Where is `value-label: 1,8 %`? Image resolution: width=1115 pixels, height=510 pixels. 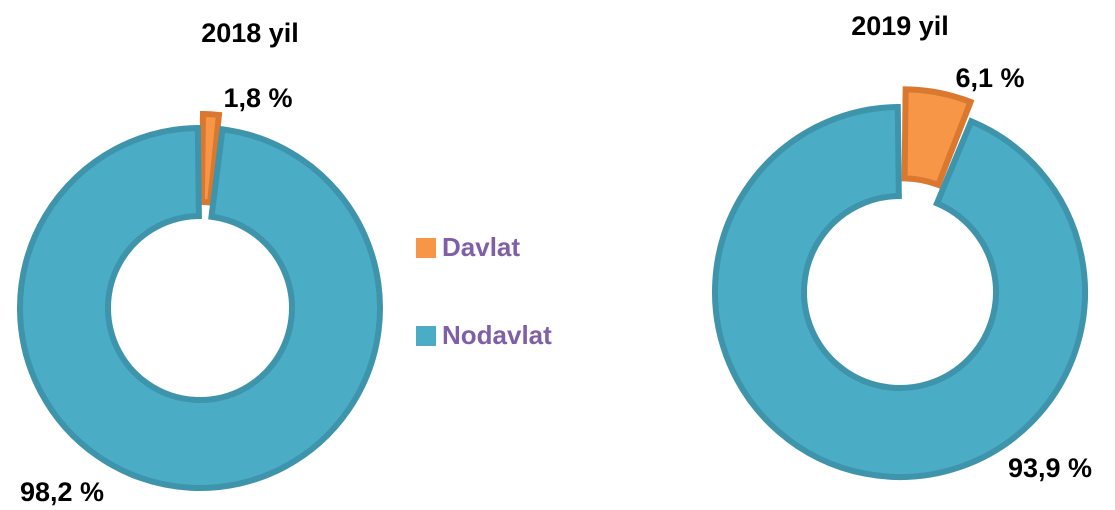
value-label: 1,8 % is located at coordinates (257, 98).